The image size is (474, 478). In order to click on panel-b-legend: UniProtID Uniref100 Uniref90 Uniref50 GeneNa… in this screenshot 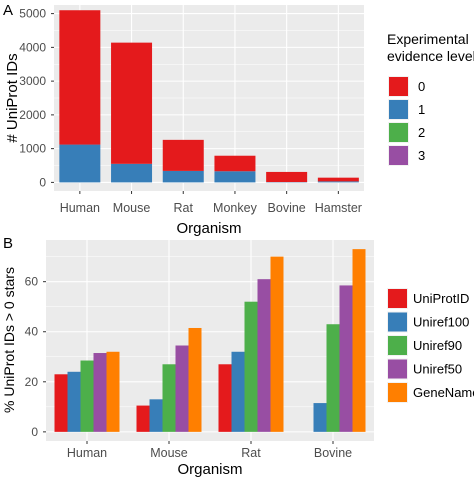, I will do `click(430, 345)`.